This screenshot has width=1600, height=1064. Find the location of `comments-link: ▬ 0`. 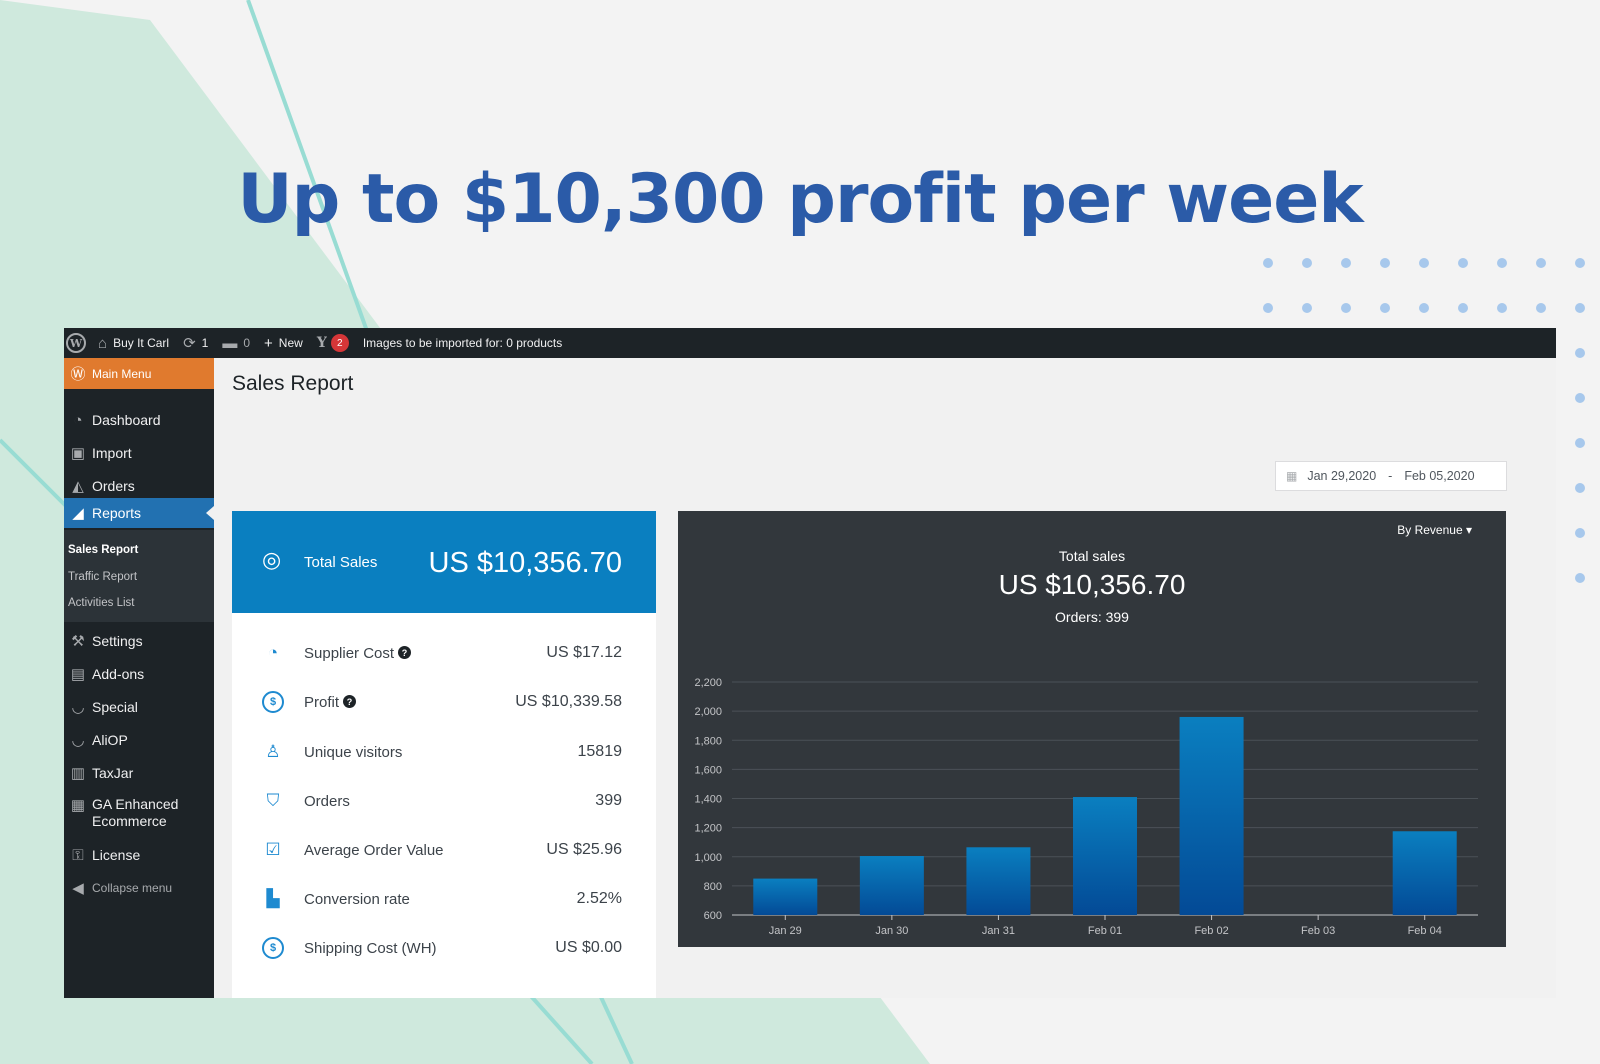

comments-link: ▬ 0 is located at coordinates (236, 343).